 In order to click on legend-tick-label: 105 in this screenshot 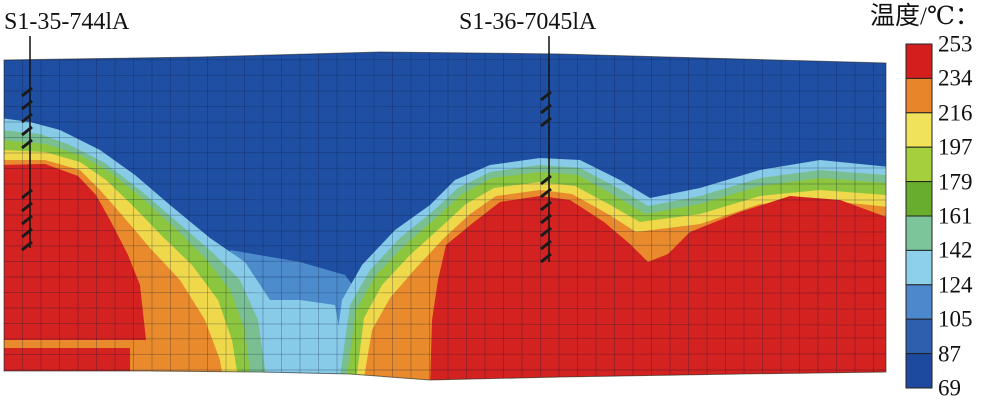, I will do `click(955, 319)`.